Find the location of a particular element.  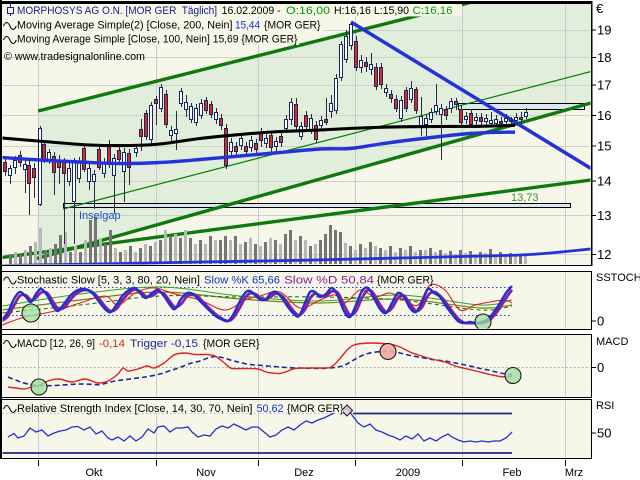

svg-text: 50 is located at coordinates (604, 433).